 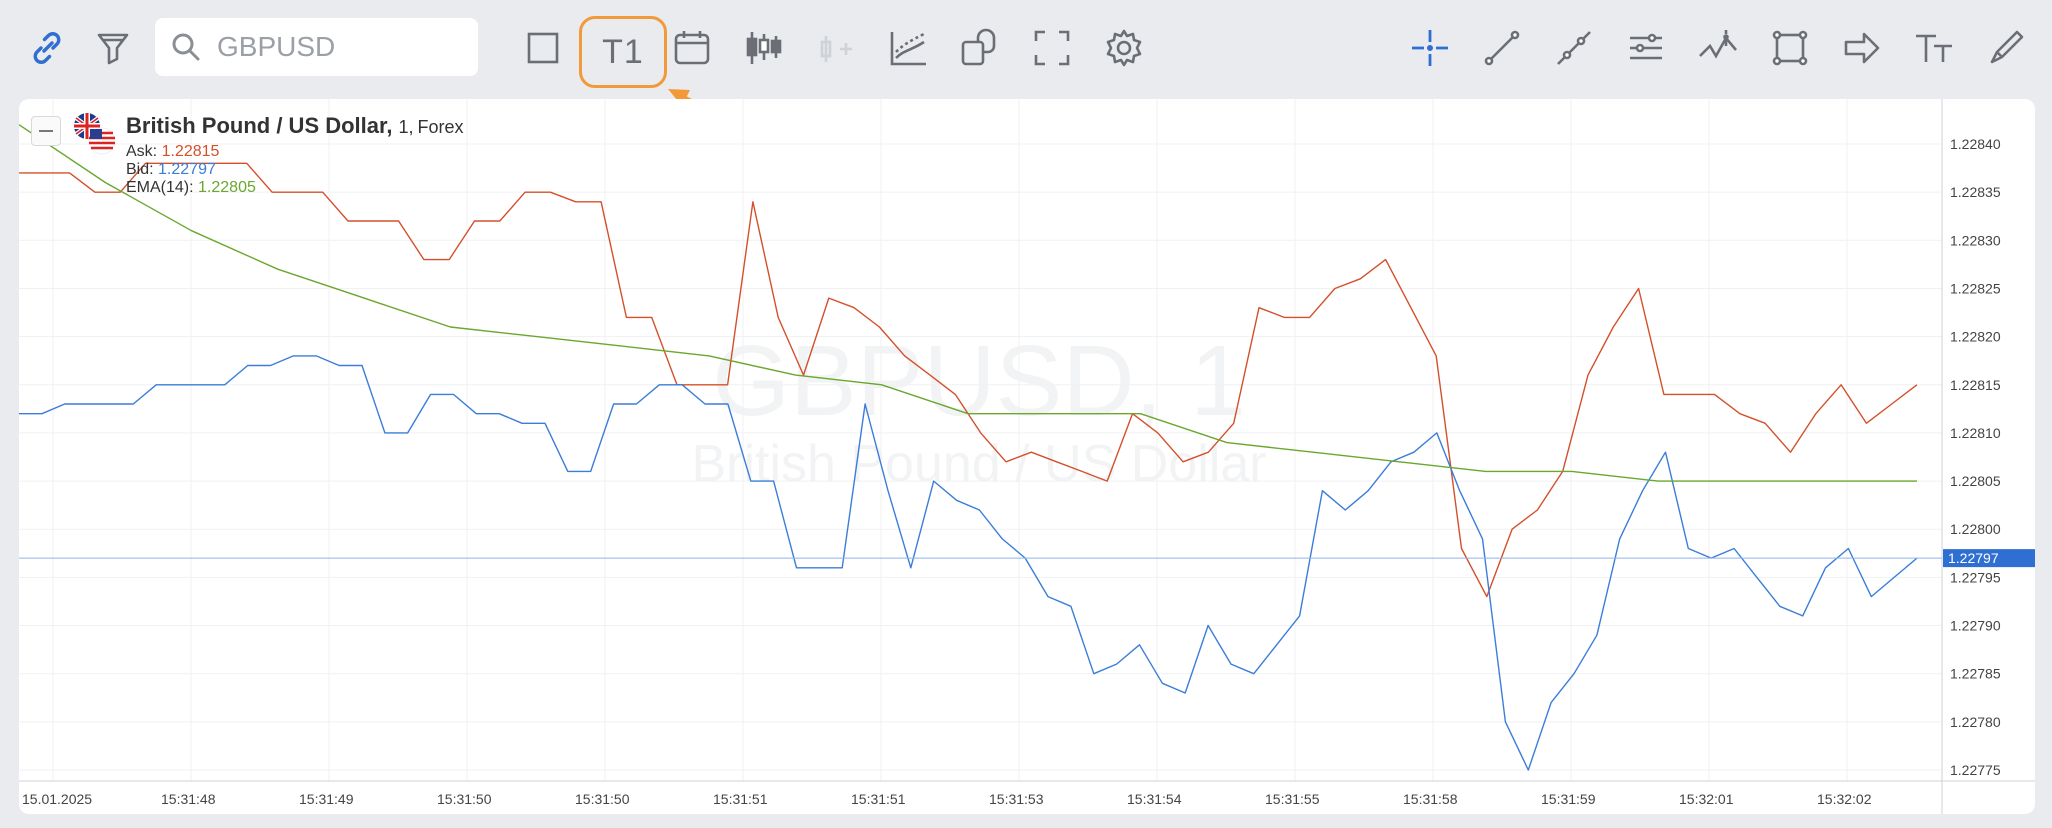 What do you see at coordinates (1502, 48) in the screenshot?
I see `trend-line-icon` at bounding box center [1502, 48].